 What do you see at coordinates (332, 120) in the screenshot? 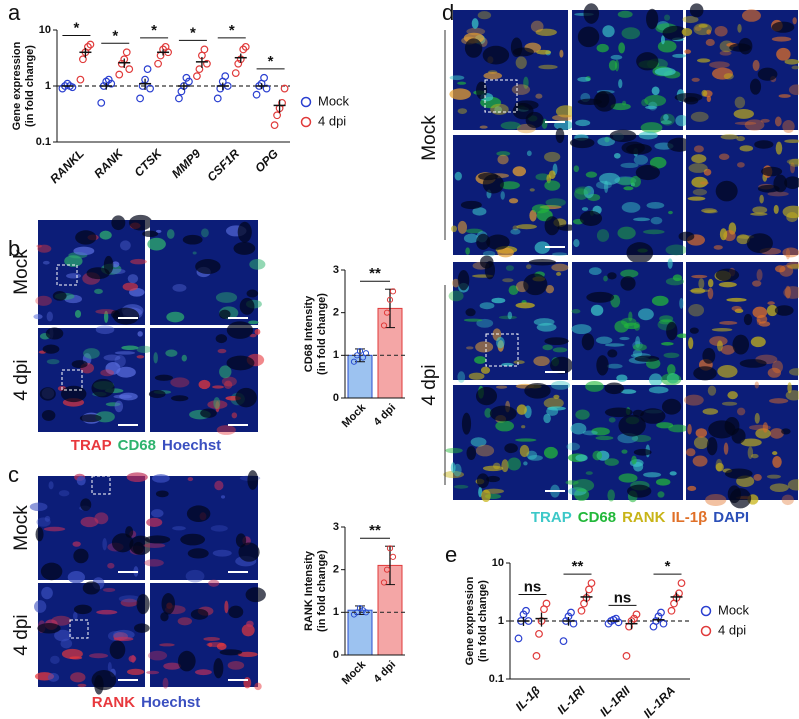
I see `legend-label: 4 dpi` at bounding box center [332, 120].